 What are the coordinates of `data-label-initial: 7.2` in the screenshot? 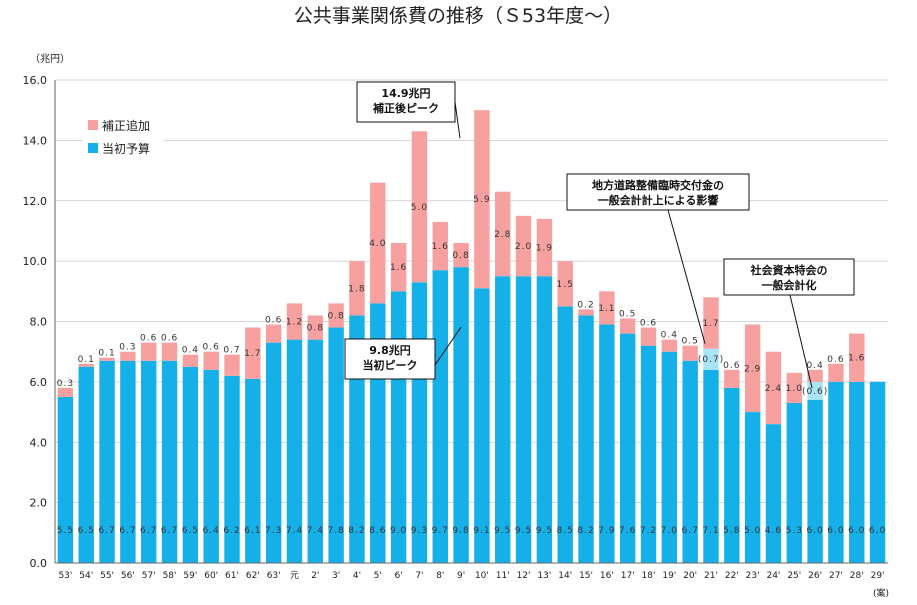 It's located at (648, 531).